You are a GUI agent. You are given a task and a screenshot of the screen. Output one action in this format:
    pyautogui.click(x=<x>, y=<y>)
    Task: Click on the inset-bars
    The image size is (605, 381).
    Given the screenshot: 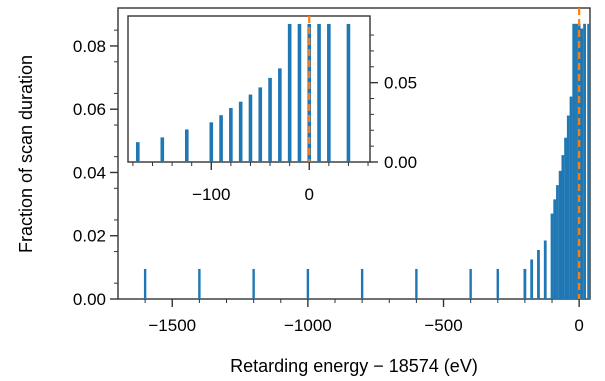 What is the action you would take?
    pyautogui.click(x=243, y=89)
    